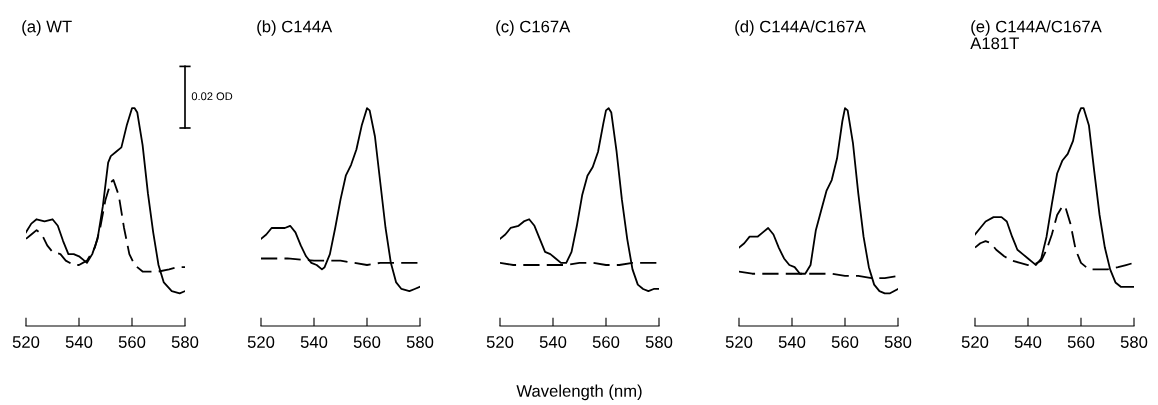 This screenshot has width=1158, height=405. What do you see at coordinates (533, 28) in the screenshot?
I see `chart-title: (c) C167A` at bounding box center [533, 28].